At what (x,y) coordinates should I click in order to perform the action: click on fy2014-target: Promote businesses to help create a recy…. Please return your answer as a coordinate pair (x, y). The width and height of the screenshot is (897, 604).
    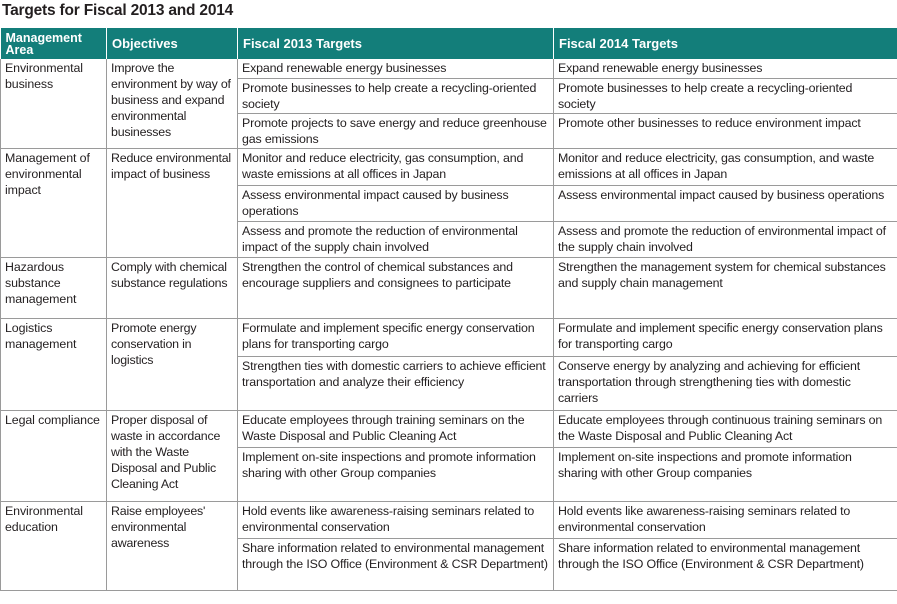
    Looking at the image, I should click on (725, 95).